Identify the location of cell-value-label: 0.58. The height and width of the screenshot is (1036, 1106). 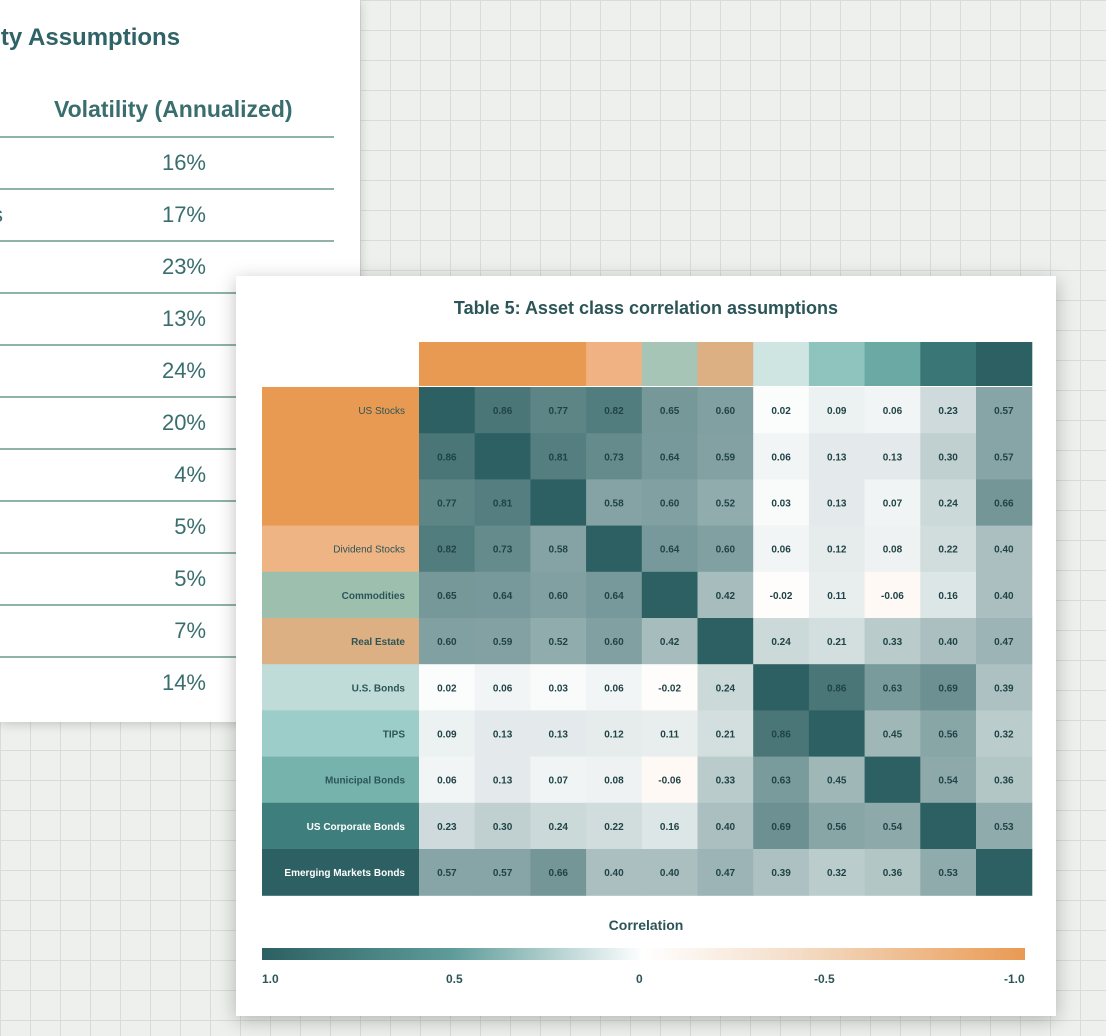
(614, 504).